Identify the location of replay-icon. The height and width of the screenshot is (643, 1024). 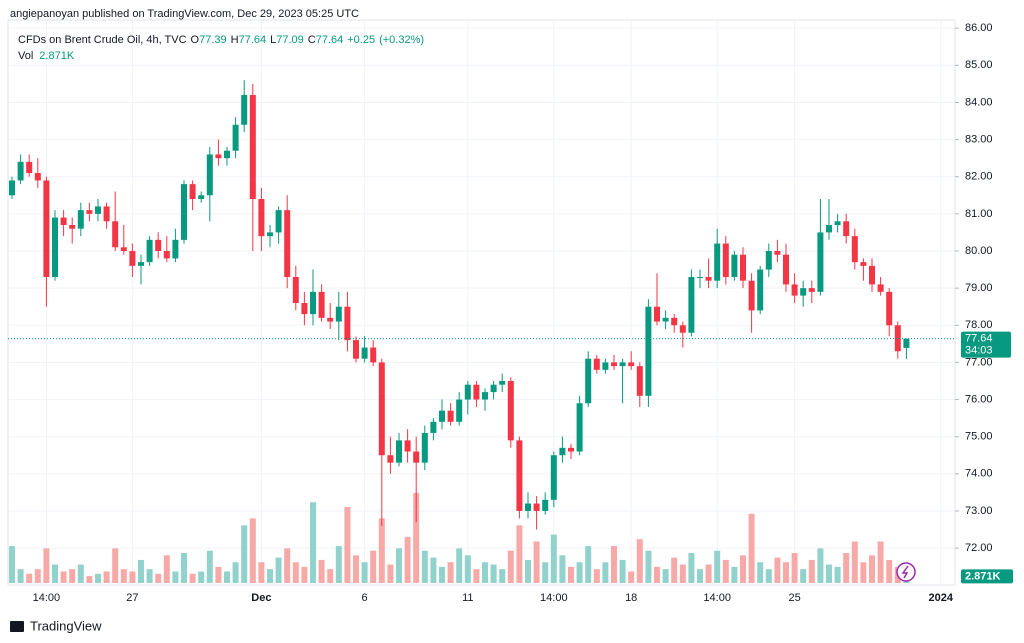
(906, 572).